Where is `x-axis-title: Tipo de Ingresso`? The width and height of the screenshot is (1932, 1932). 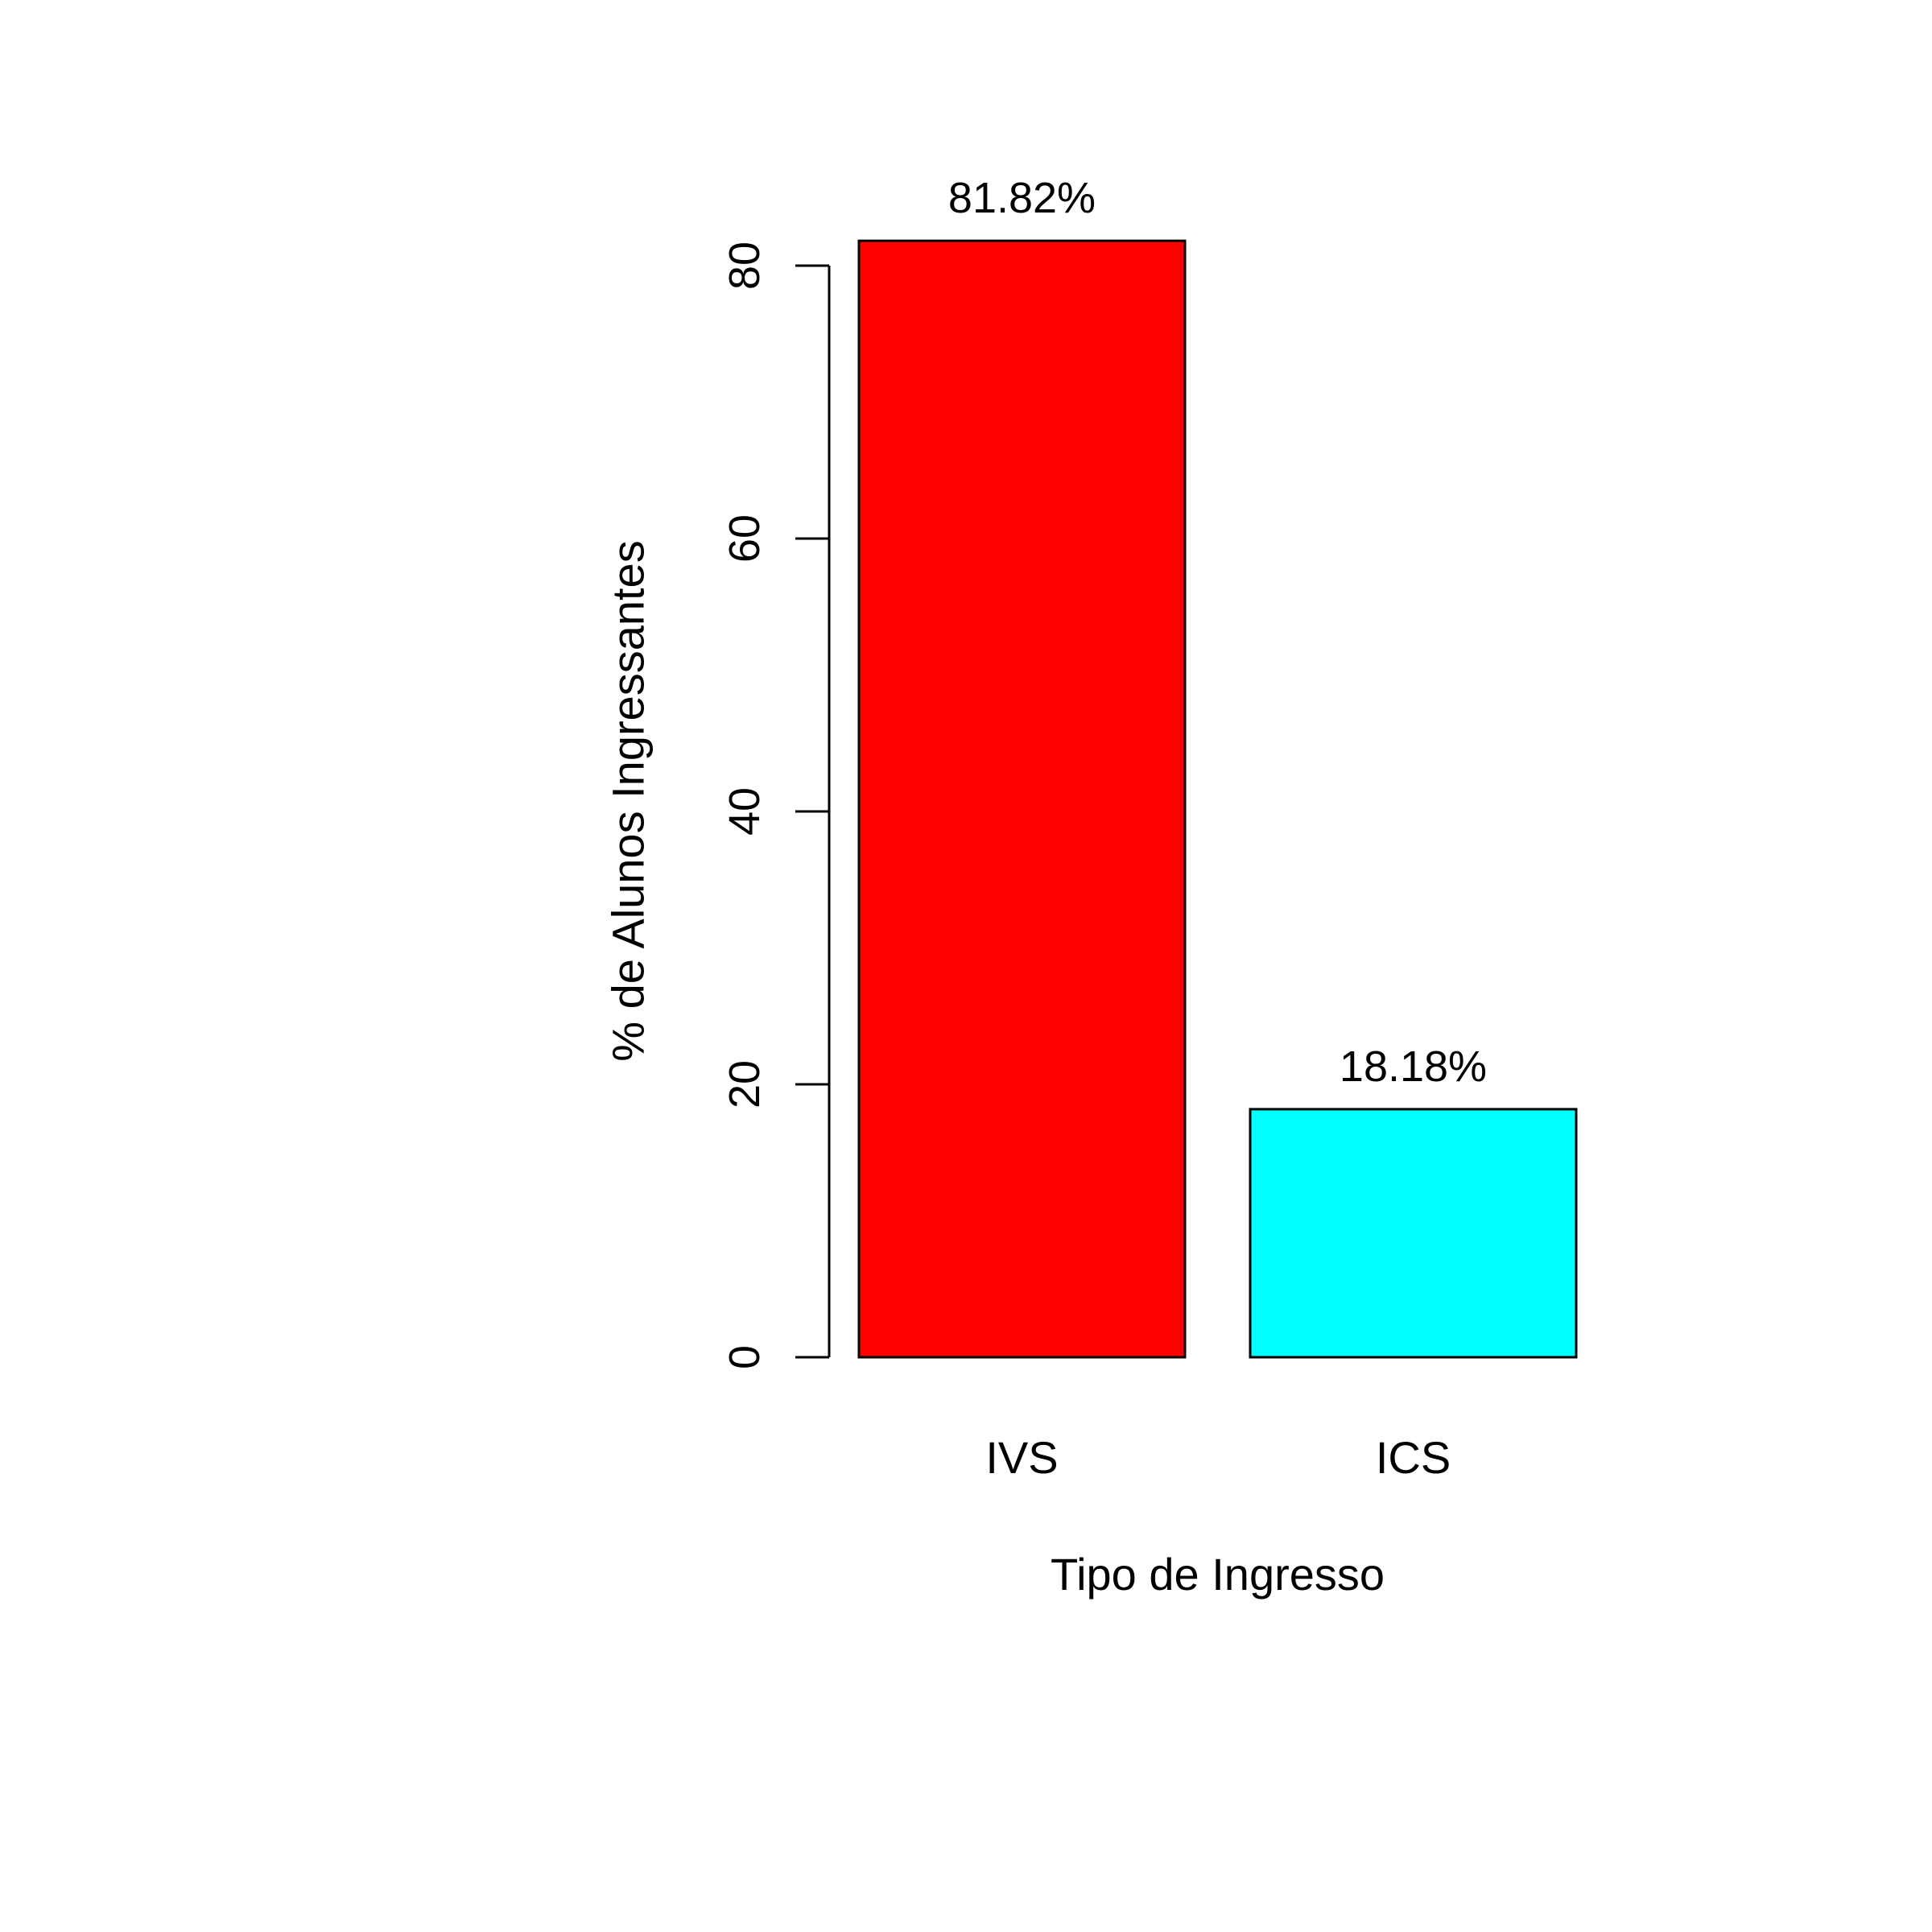
x-axis-title: Tipo de Ingresso is located at coordinates (1218, 1574).